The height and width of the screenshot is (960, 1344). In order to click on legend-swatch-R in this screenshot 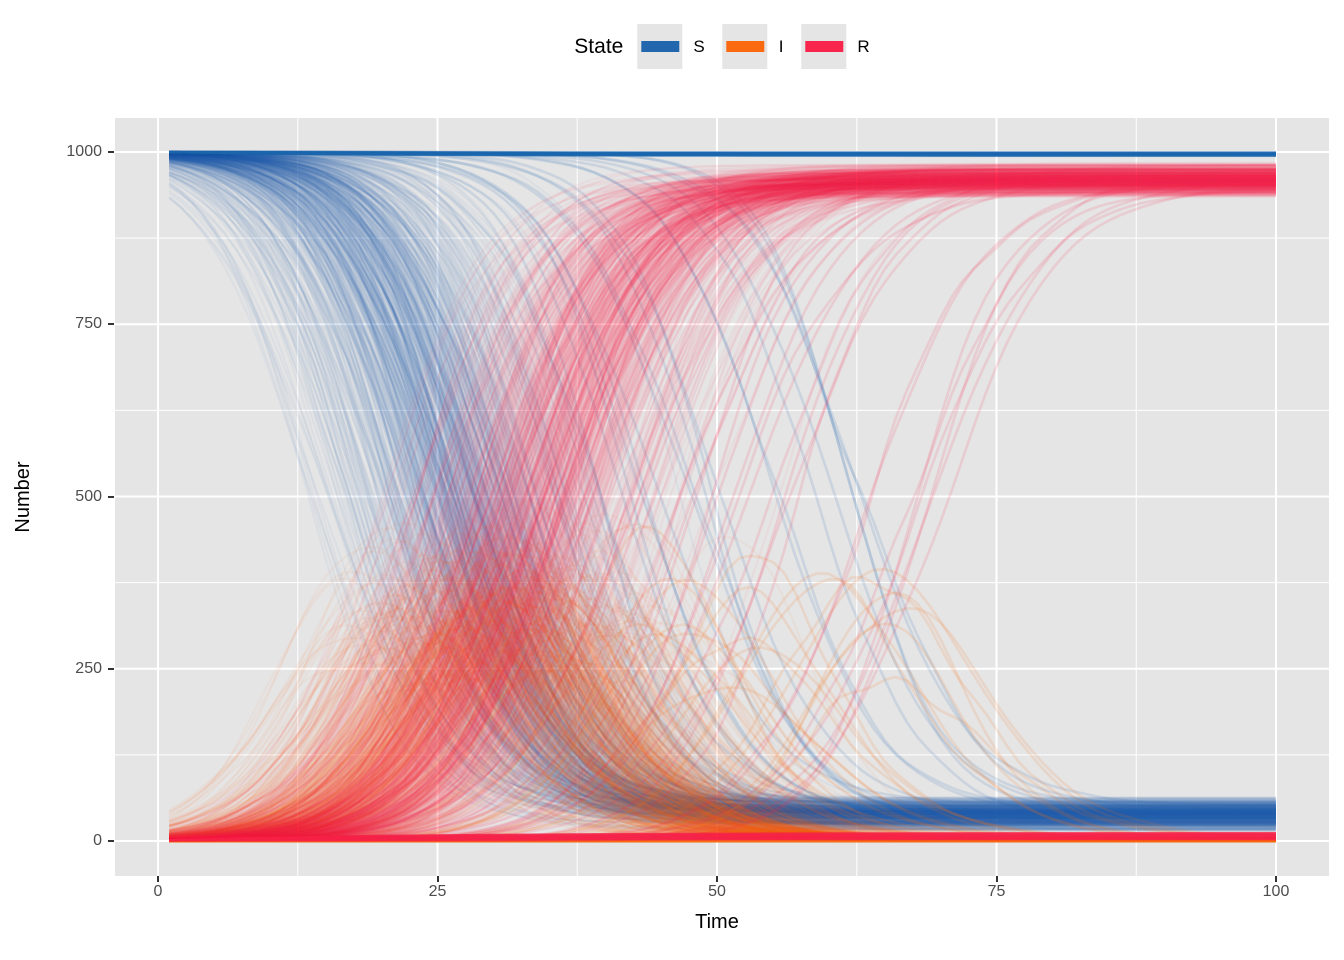, I will do `click(823, 46)`.